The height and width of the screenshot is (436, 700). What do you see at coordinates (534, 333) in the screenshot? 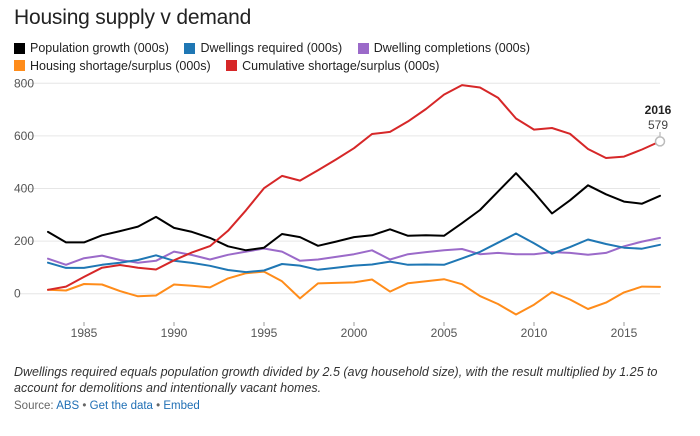
I see `x-tick-label: 2010` at bounding box center [534, 333].